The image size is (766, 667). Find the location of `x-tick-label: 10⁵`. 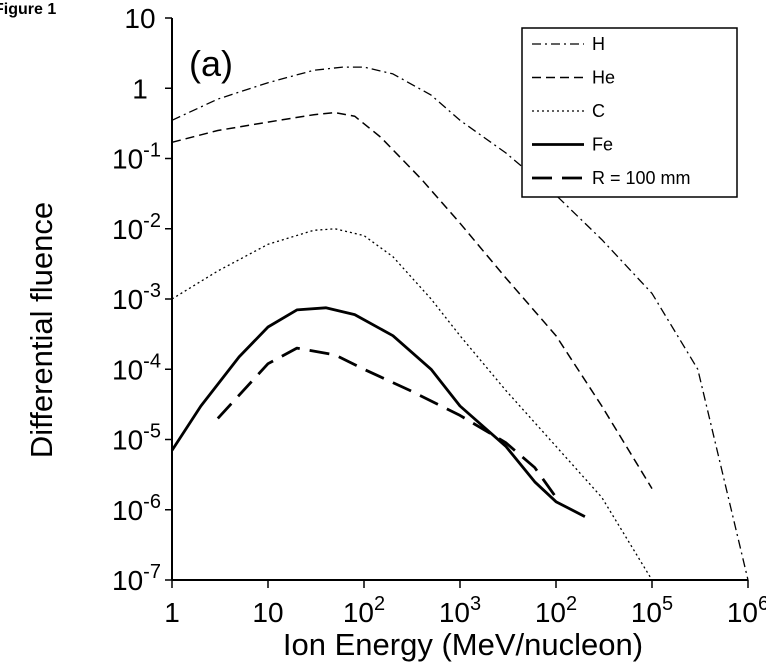

x-tick-label: 10⁵ is located at coordinates (652, 610).